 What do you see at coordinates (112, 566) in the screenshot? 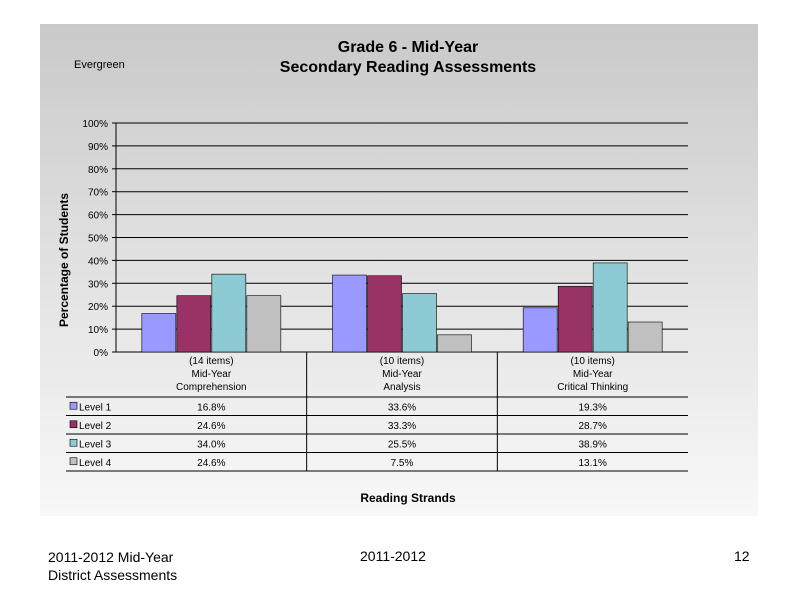
I see `footer-left: 2011-2012 Mid-Year District Assessments` at bounding box center [112, 566].